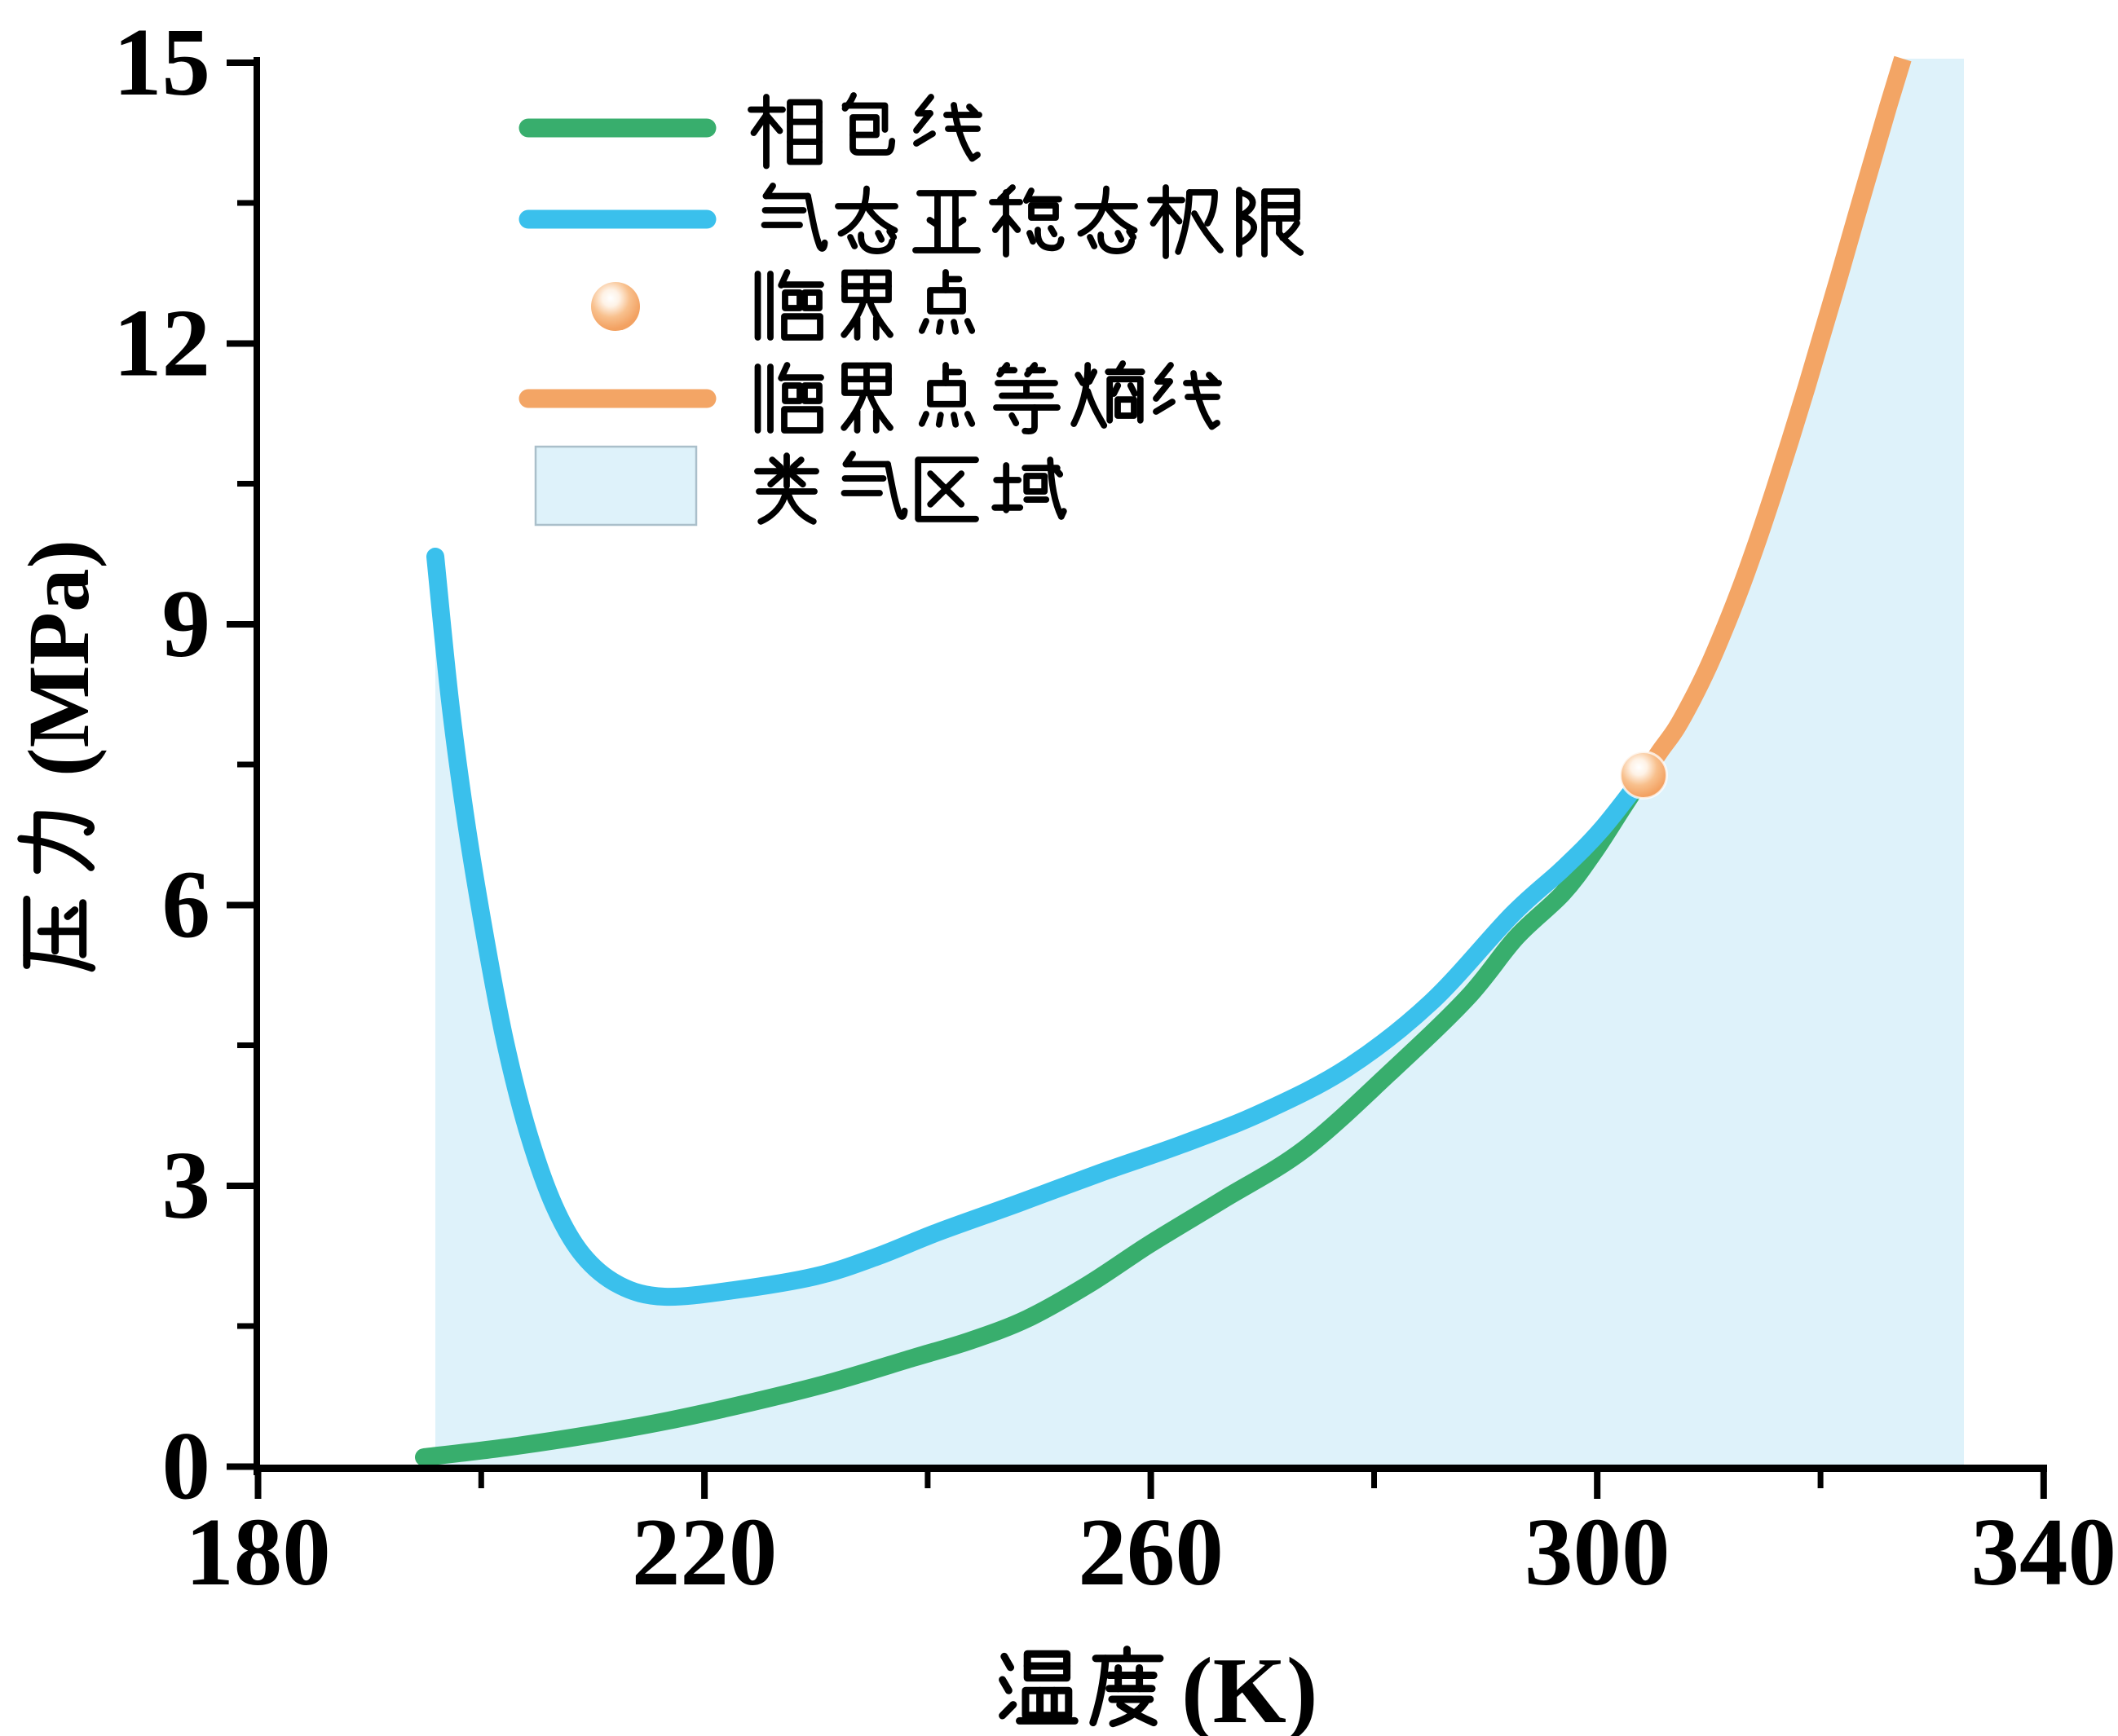 The width and height of the screenshot is (2118, 1736). Describe the element at coordinates (2044, 1552) in the screenshot. I see `svg-text: 340` at that location.